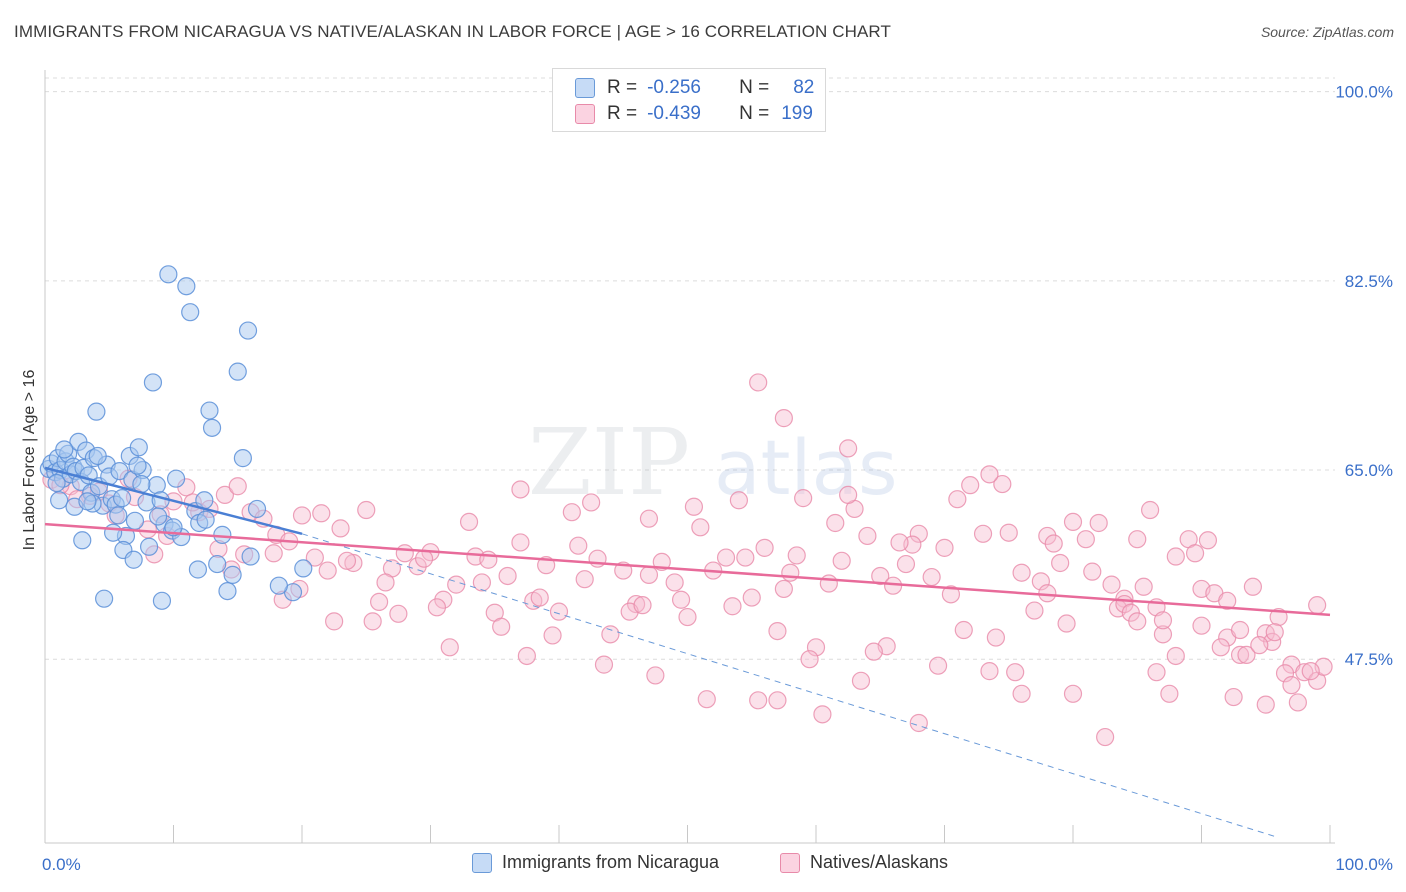  Describe the element at coordinates (609, 462) in the screenshot. I see `watermark-zip: ZIP` at that location.